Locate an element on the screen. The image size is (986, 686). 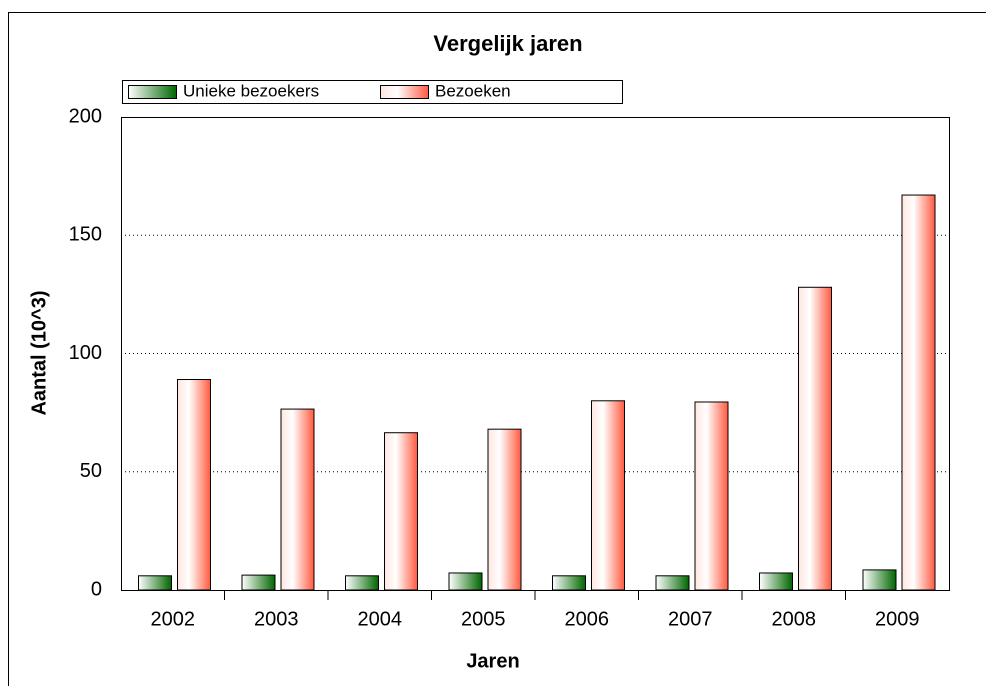
y-tick-label: 50 is located at coordinates (91, 471).